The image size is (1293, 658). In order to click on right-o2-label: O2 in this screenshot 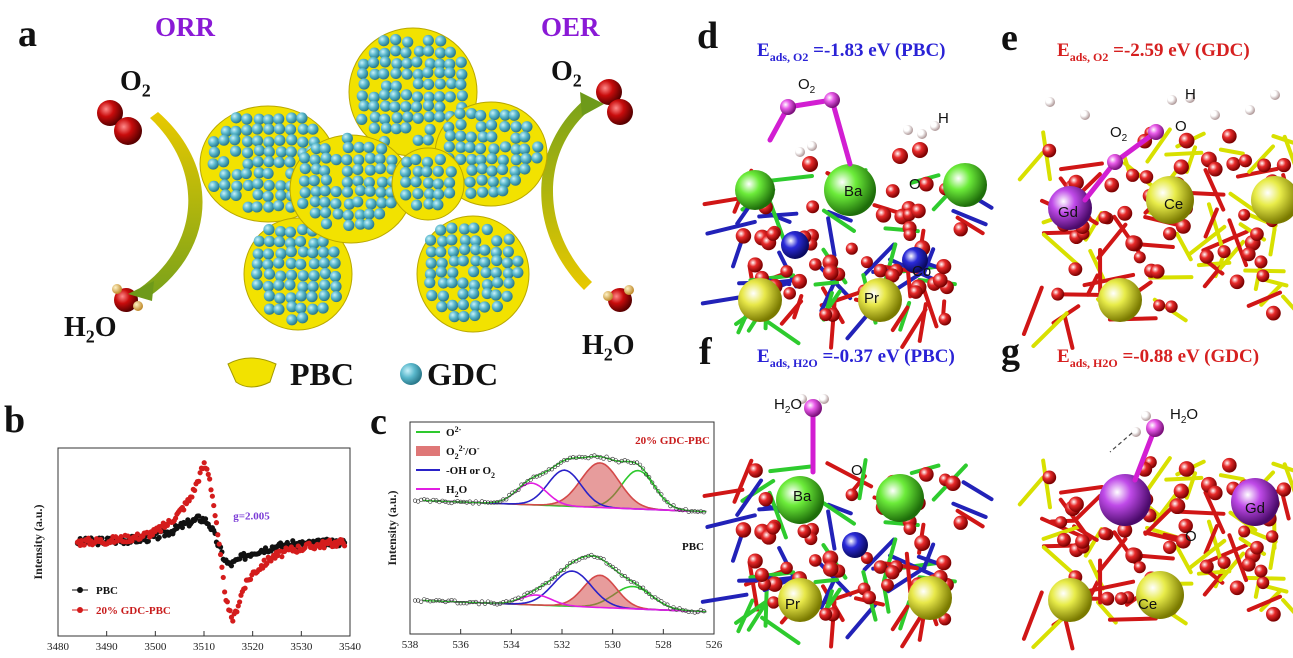, I will do `click(566, 73)`.